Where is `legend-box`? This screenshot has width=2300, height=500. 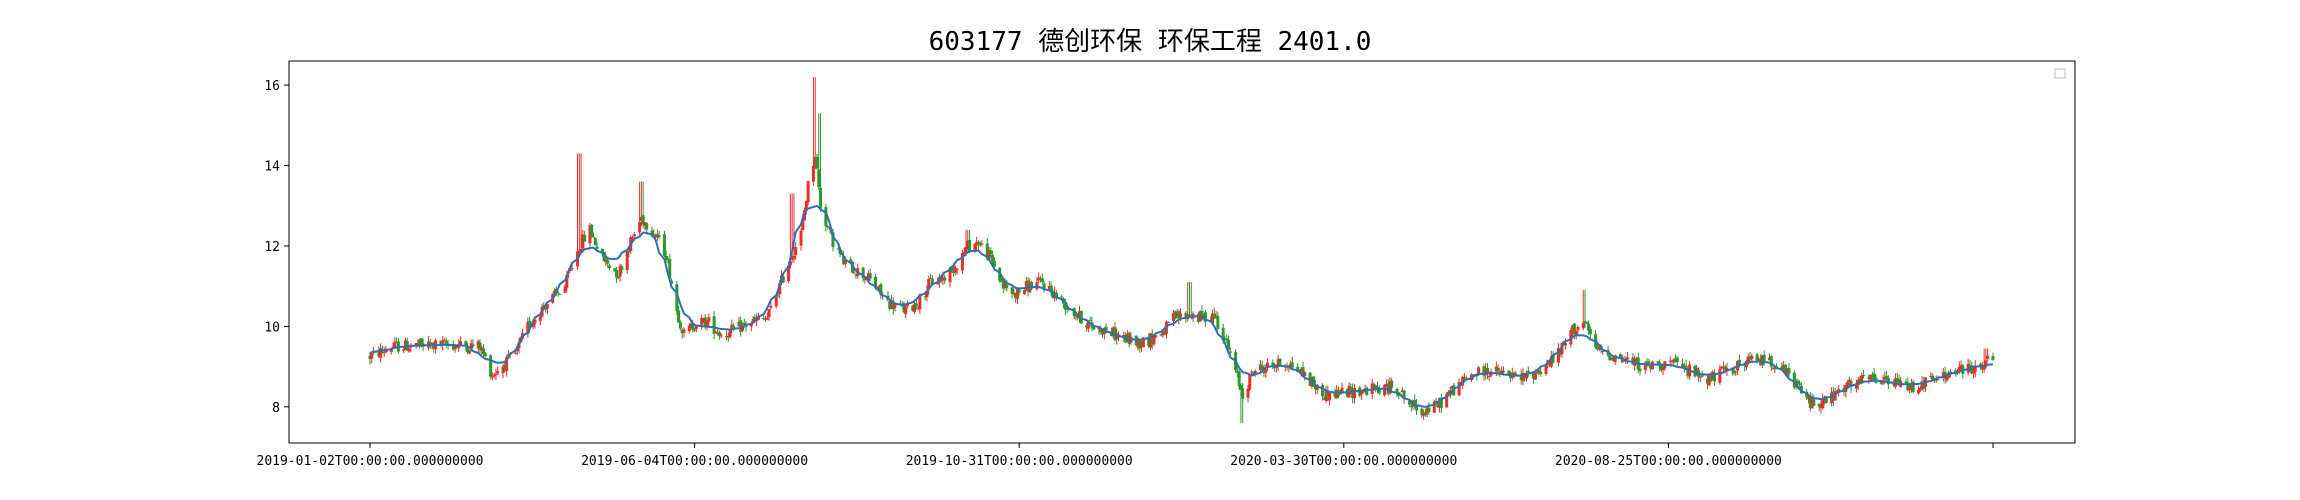
legend-box is located at coordinates (2060, 73).